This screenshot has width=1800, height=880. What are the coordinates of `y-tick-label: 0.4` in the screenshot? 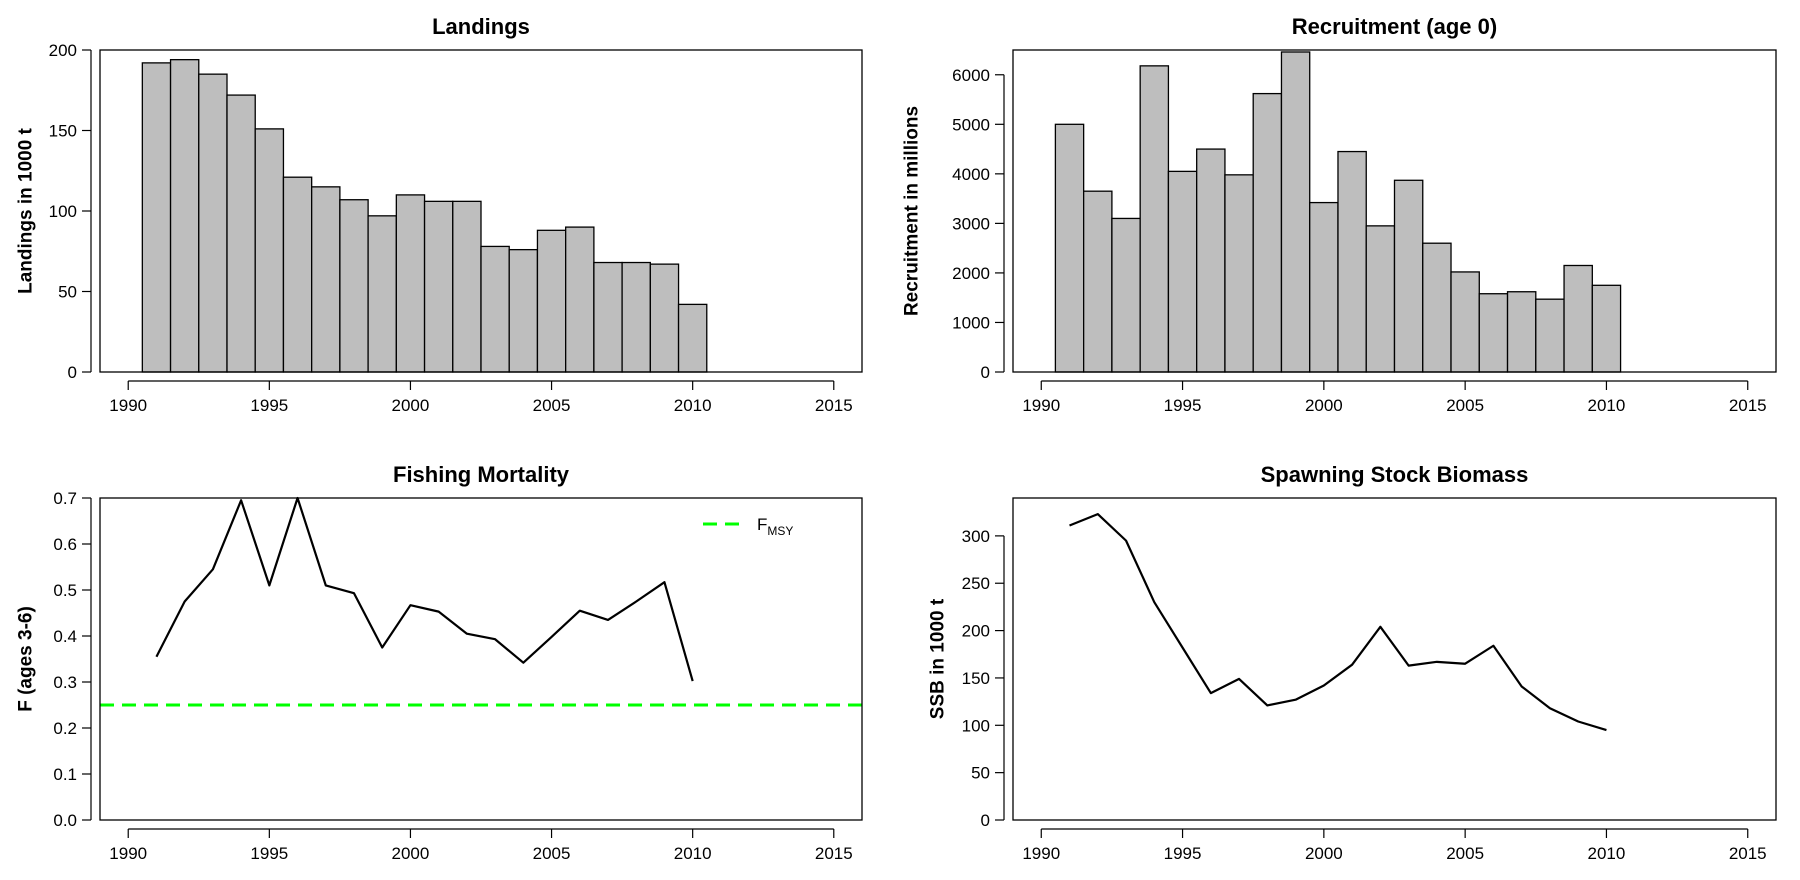 It's located at (65, 636).